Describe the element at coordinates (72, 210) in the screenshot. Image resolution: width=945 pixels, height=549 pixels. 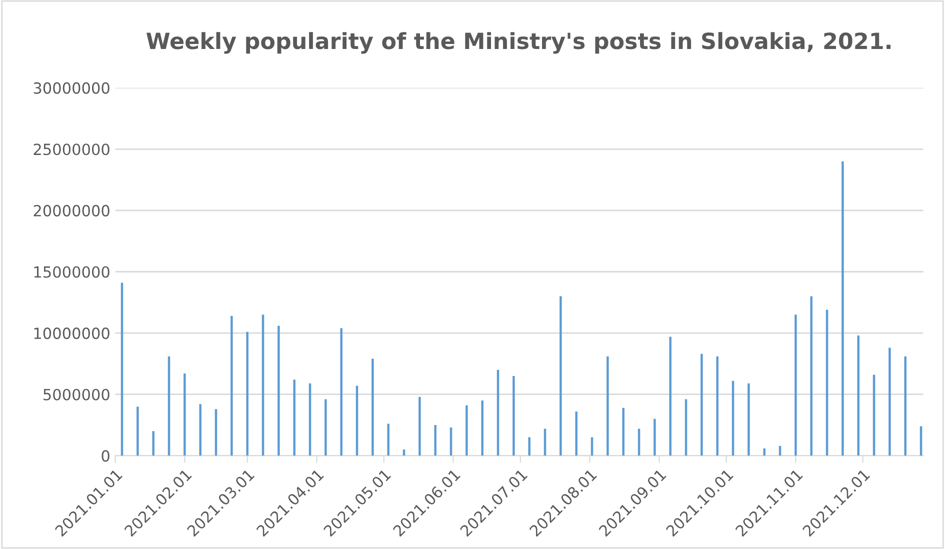
I see `y-tick-label: 20000000` at that location.